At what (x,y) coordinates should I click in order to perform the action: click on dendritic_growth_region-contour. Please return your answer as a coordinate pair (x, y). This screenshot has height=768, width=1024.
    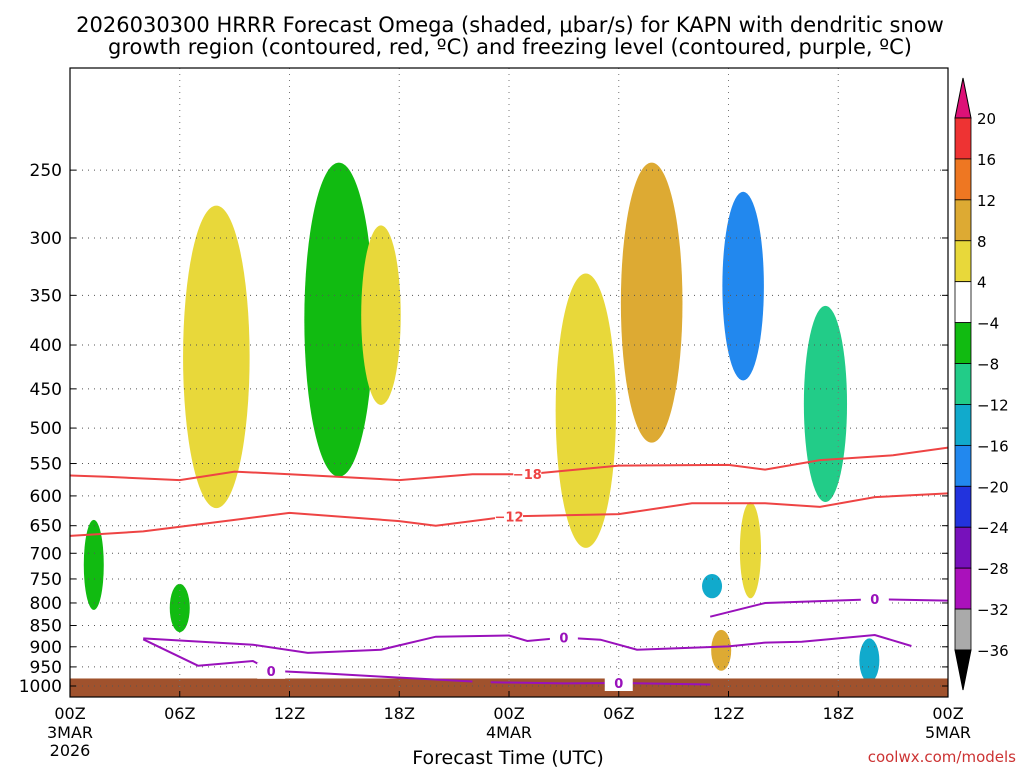
    Looking at the image, I should click on (509, 464).